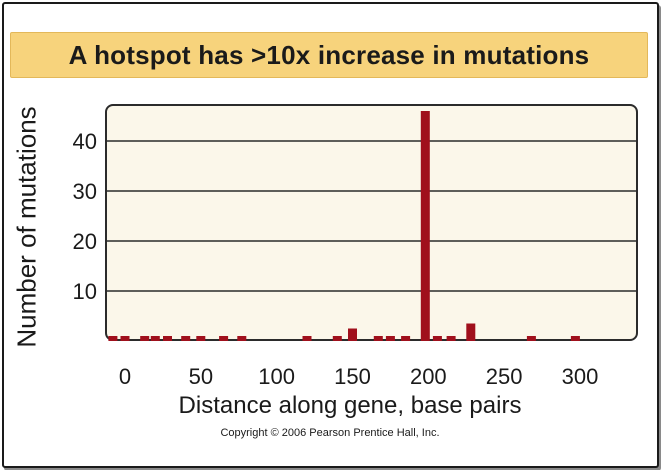 The width and height of the screenshot is (661, 470). Describe the element at coordinates (125, 376) in the screenshot. I see `x-tick-label-0: 0` at that location.